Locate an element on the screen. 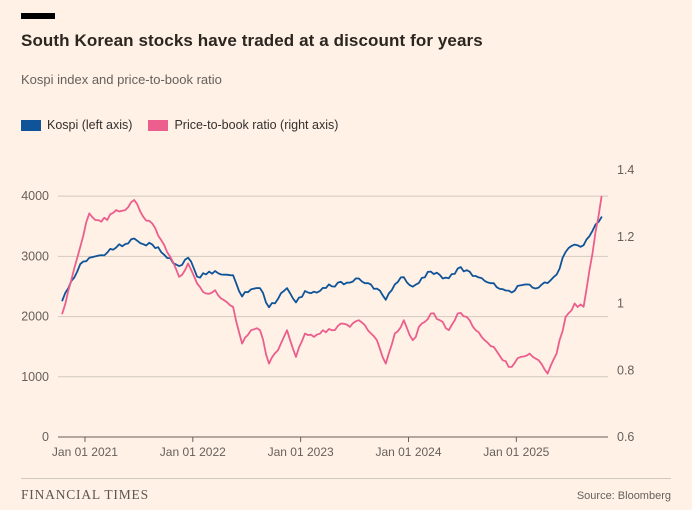 This screenshot has height=510, width=692. x-tick-label: Jan 01 2021 is located at coordinates (85, 452).